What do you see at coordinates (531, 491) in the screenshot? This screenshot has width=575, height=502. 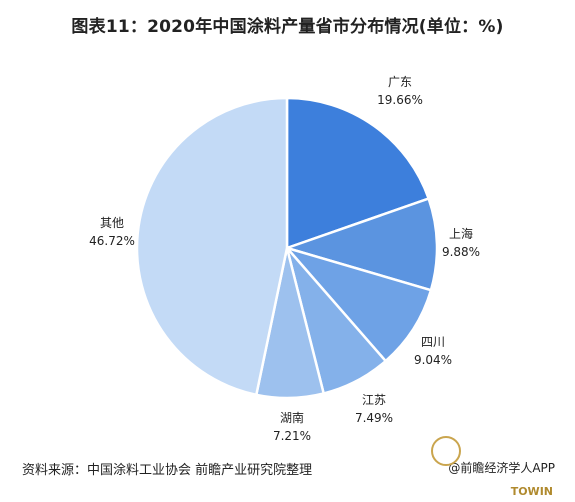 I see `brand-logo: TOWIN` at bounding box center [531, 491].